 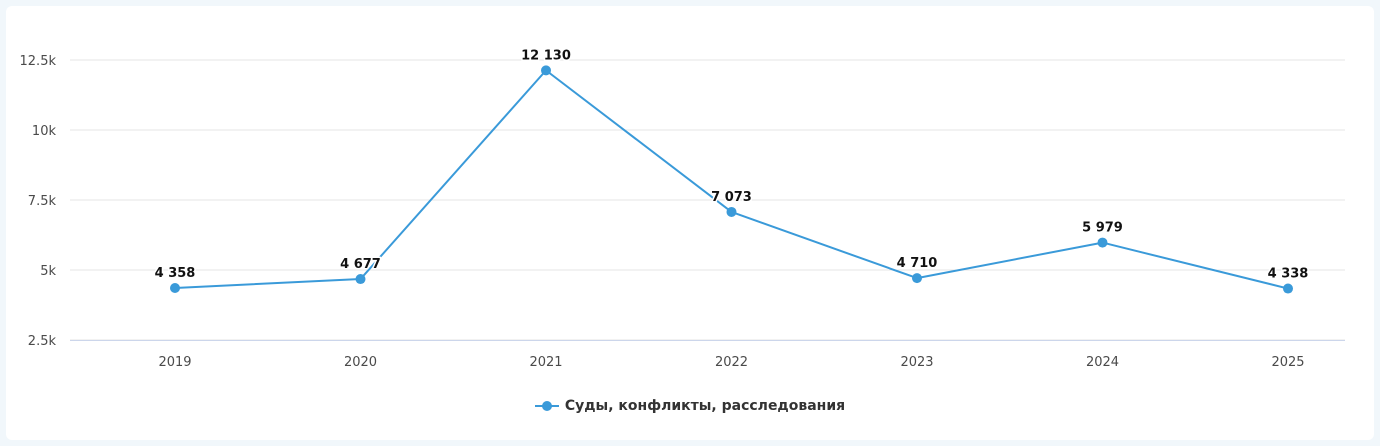 What do you see at coordinates (1287, 362) in the screenshot?
I see `x-tick-label: 2025` at bounding box center [1287, 362].